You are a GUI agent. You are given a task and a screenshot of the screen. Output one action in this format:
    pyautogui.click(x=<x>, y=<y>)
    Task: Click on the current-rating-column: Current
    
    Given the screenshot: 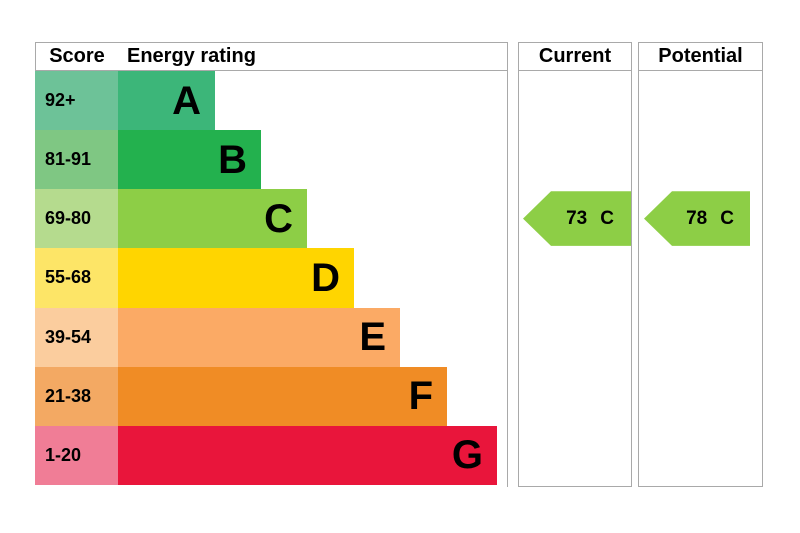 What is the action you would take?
    pyautogui.click(x=575, y=264)
    